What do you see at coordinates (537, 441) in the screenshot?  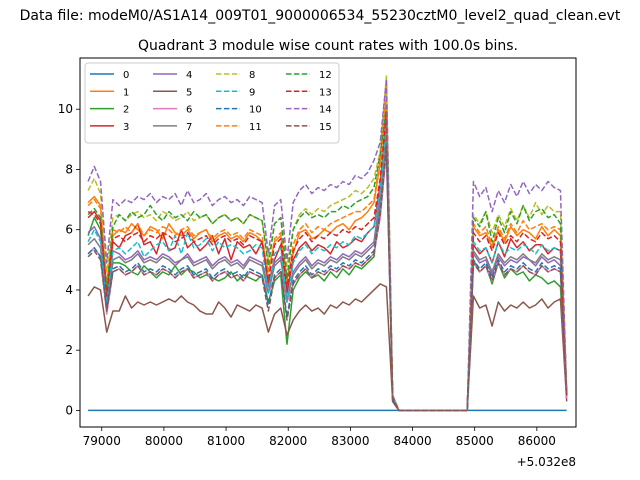 I see `x-tick-label: 86000` at bounding box center [537, 441].